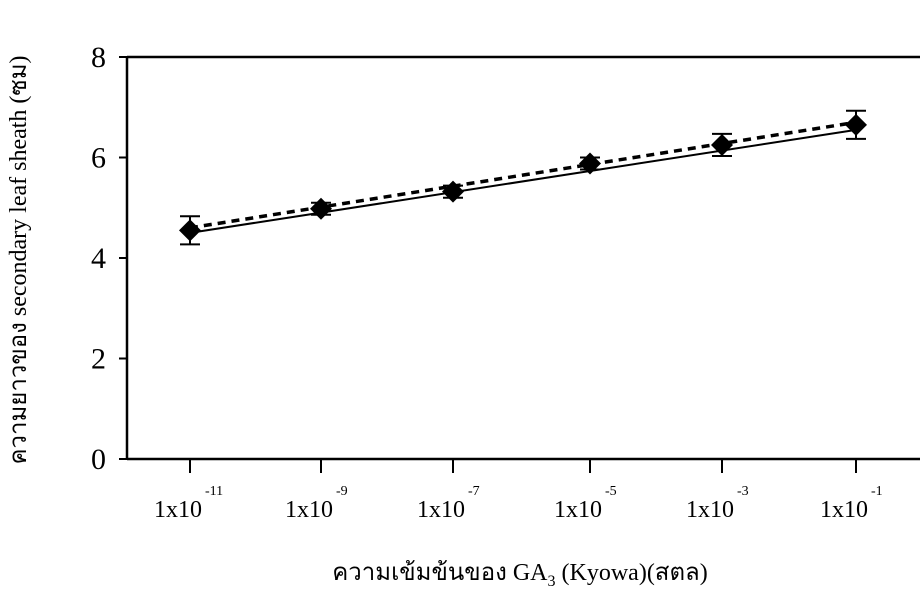 The height and width of the screenshot is (592, 920). I want to click on x-tick-exponent: -11, so click(214, 491).